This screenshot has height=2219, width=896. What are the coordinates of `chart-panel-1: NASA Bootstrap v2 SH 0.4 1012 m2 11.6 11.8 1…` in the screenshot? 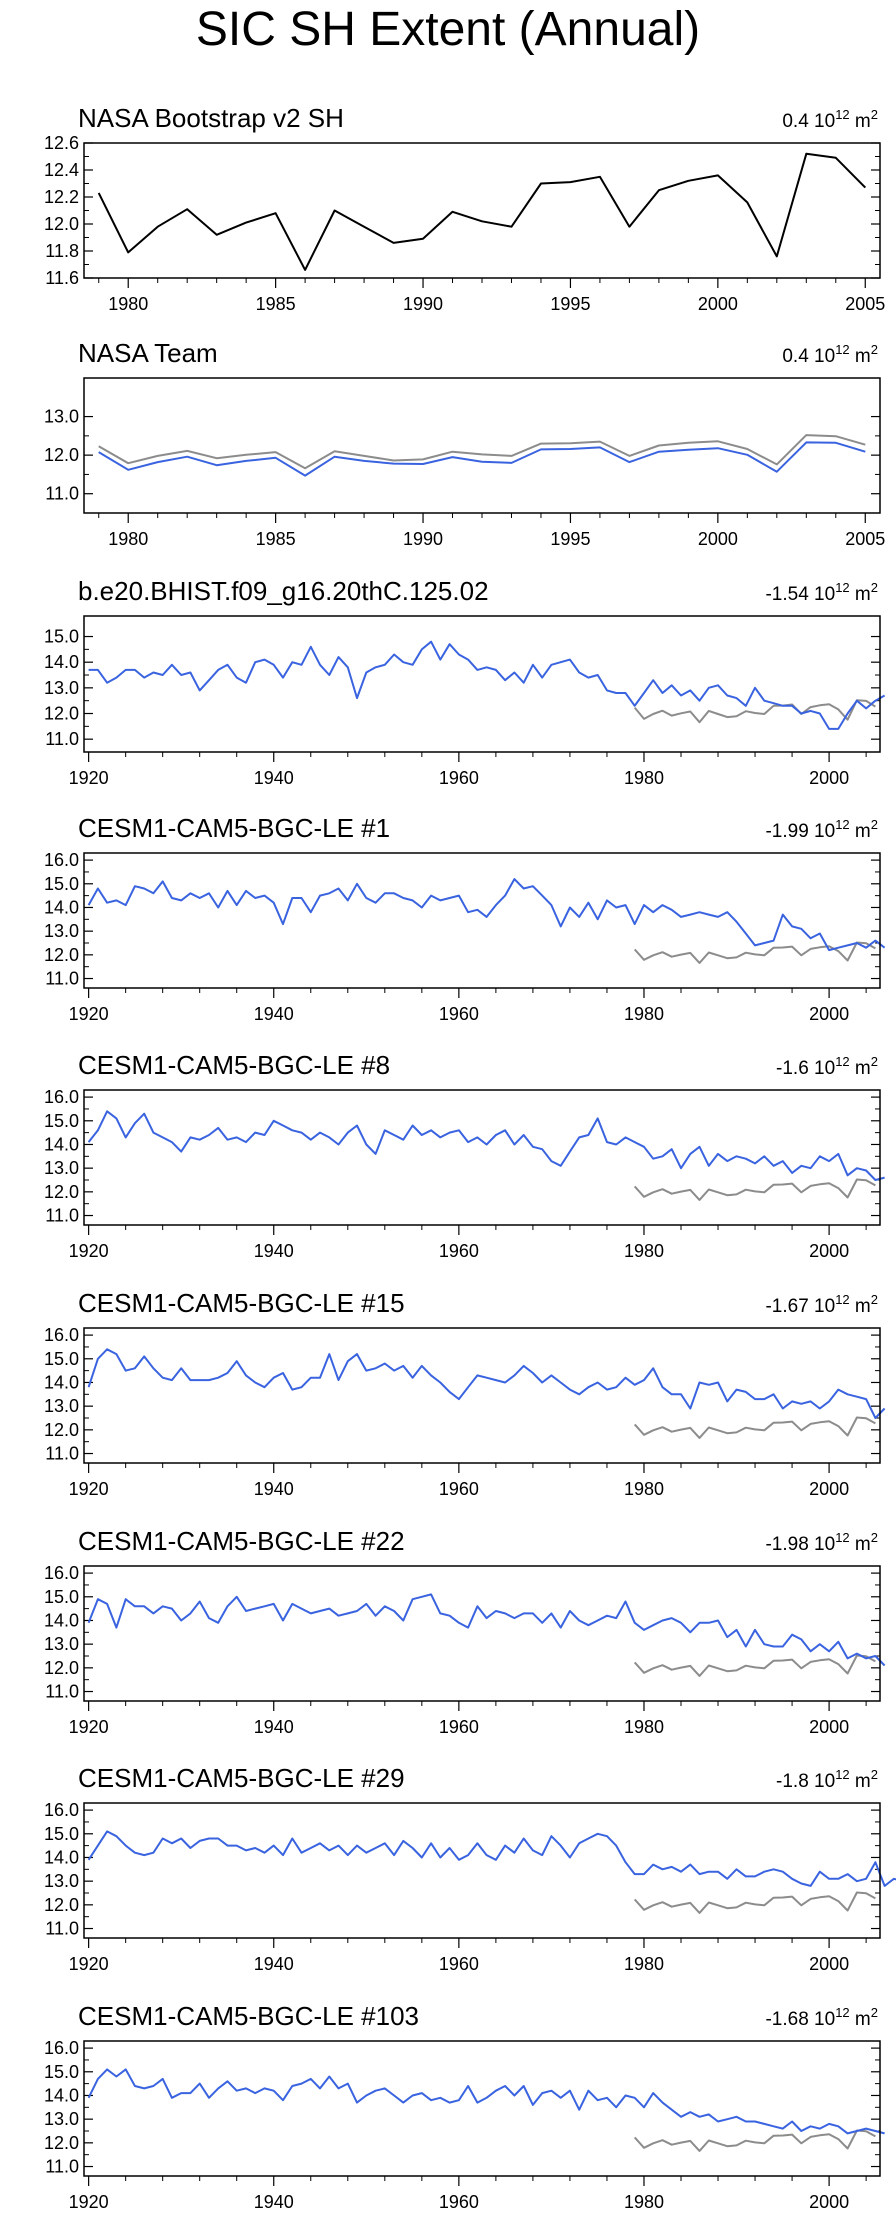 It's located at (464, 208).